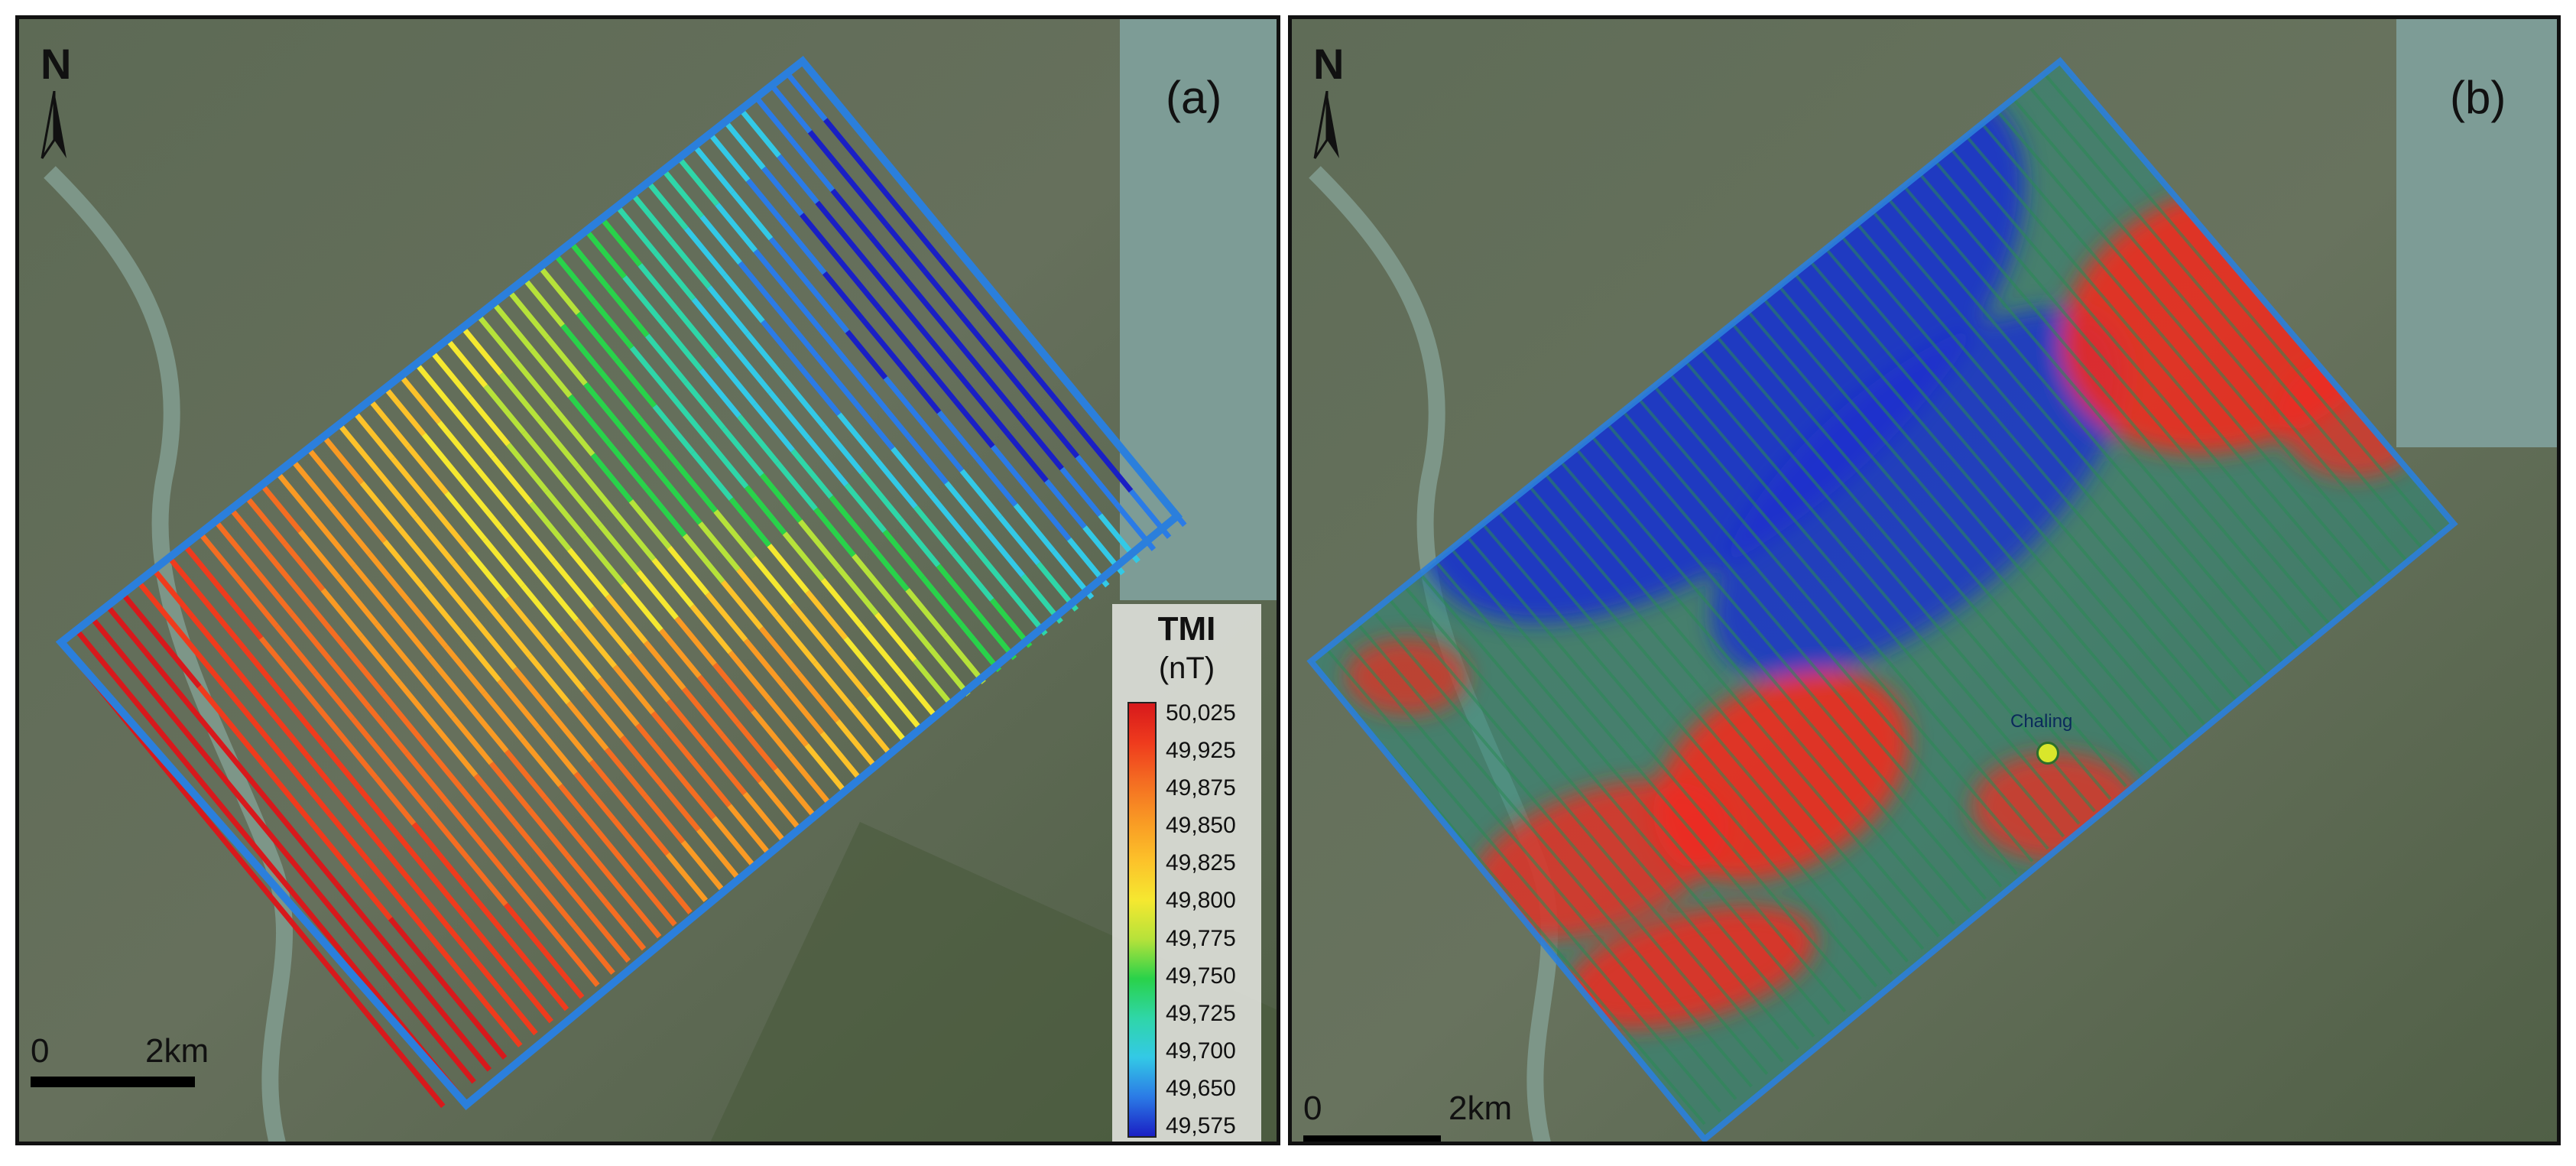 The height and width of the screenshot is (1166, 2576). I want to click on place-marker-chaling, so click(2048, 753).